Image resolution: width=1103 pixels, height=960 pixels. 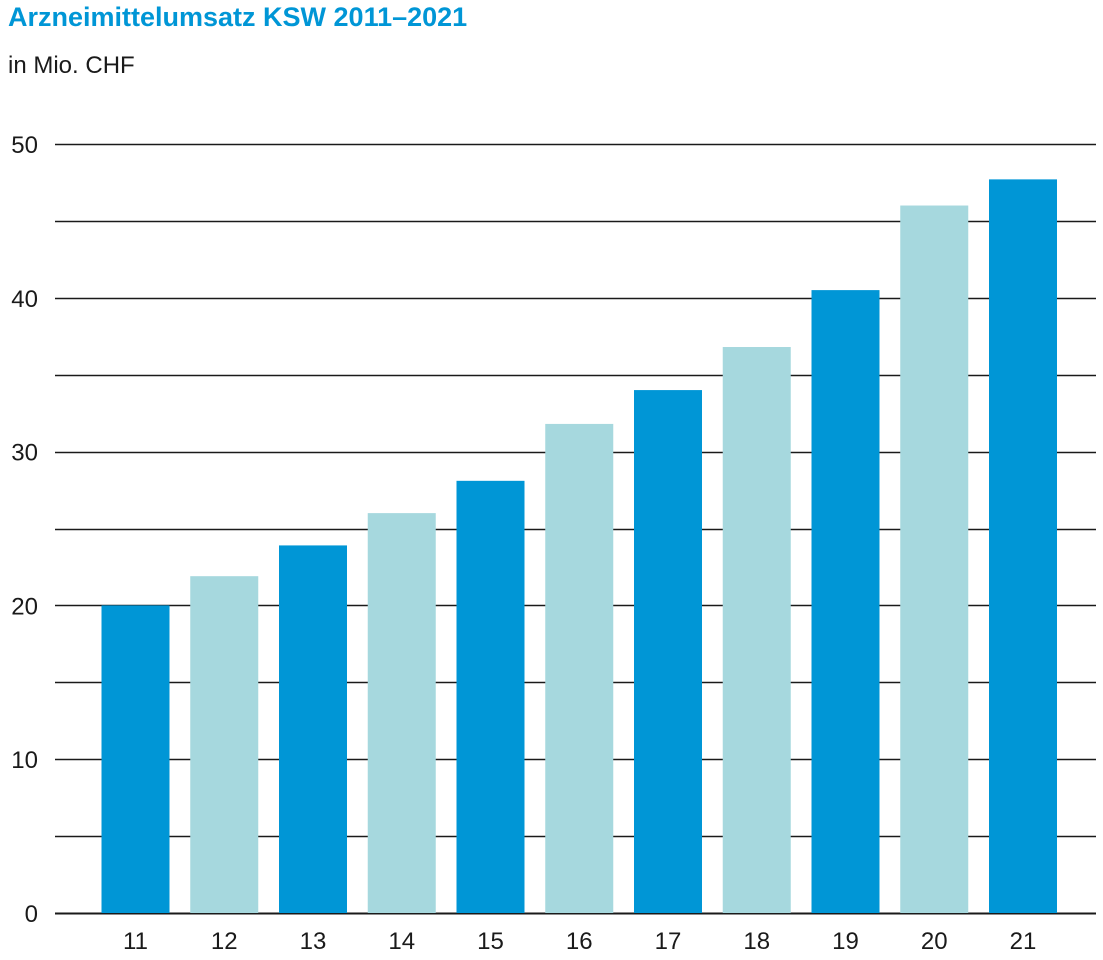 I want to click on x-tick-label: 16, so click(x=579, y=941).